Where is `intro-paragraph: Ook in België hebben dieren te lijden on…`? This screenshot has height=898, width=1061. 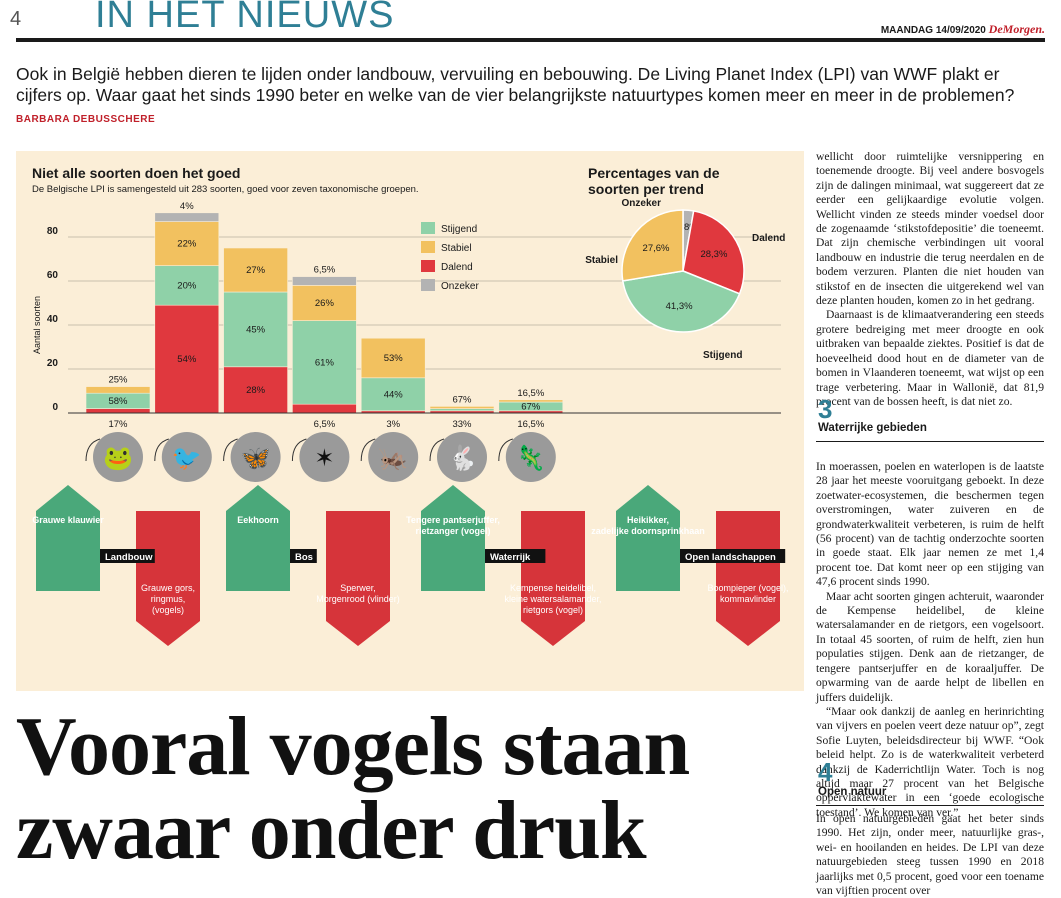 intro-paragraph: Ook in België hebben dieren te lijden on… is located at coordinates (531, 97).